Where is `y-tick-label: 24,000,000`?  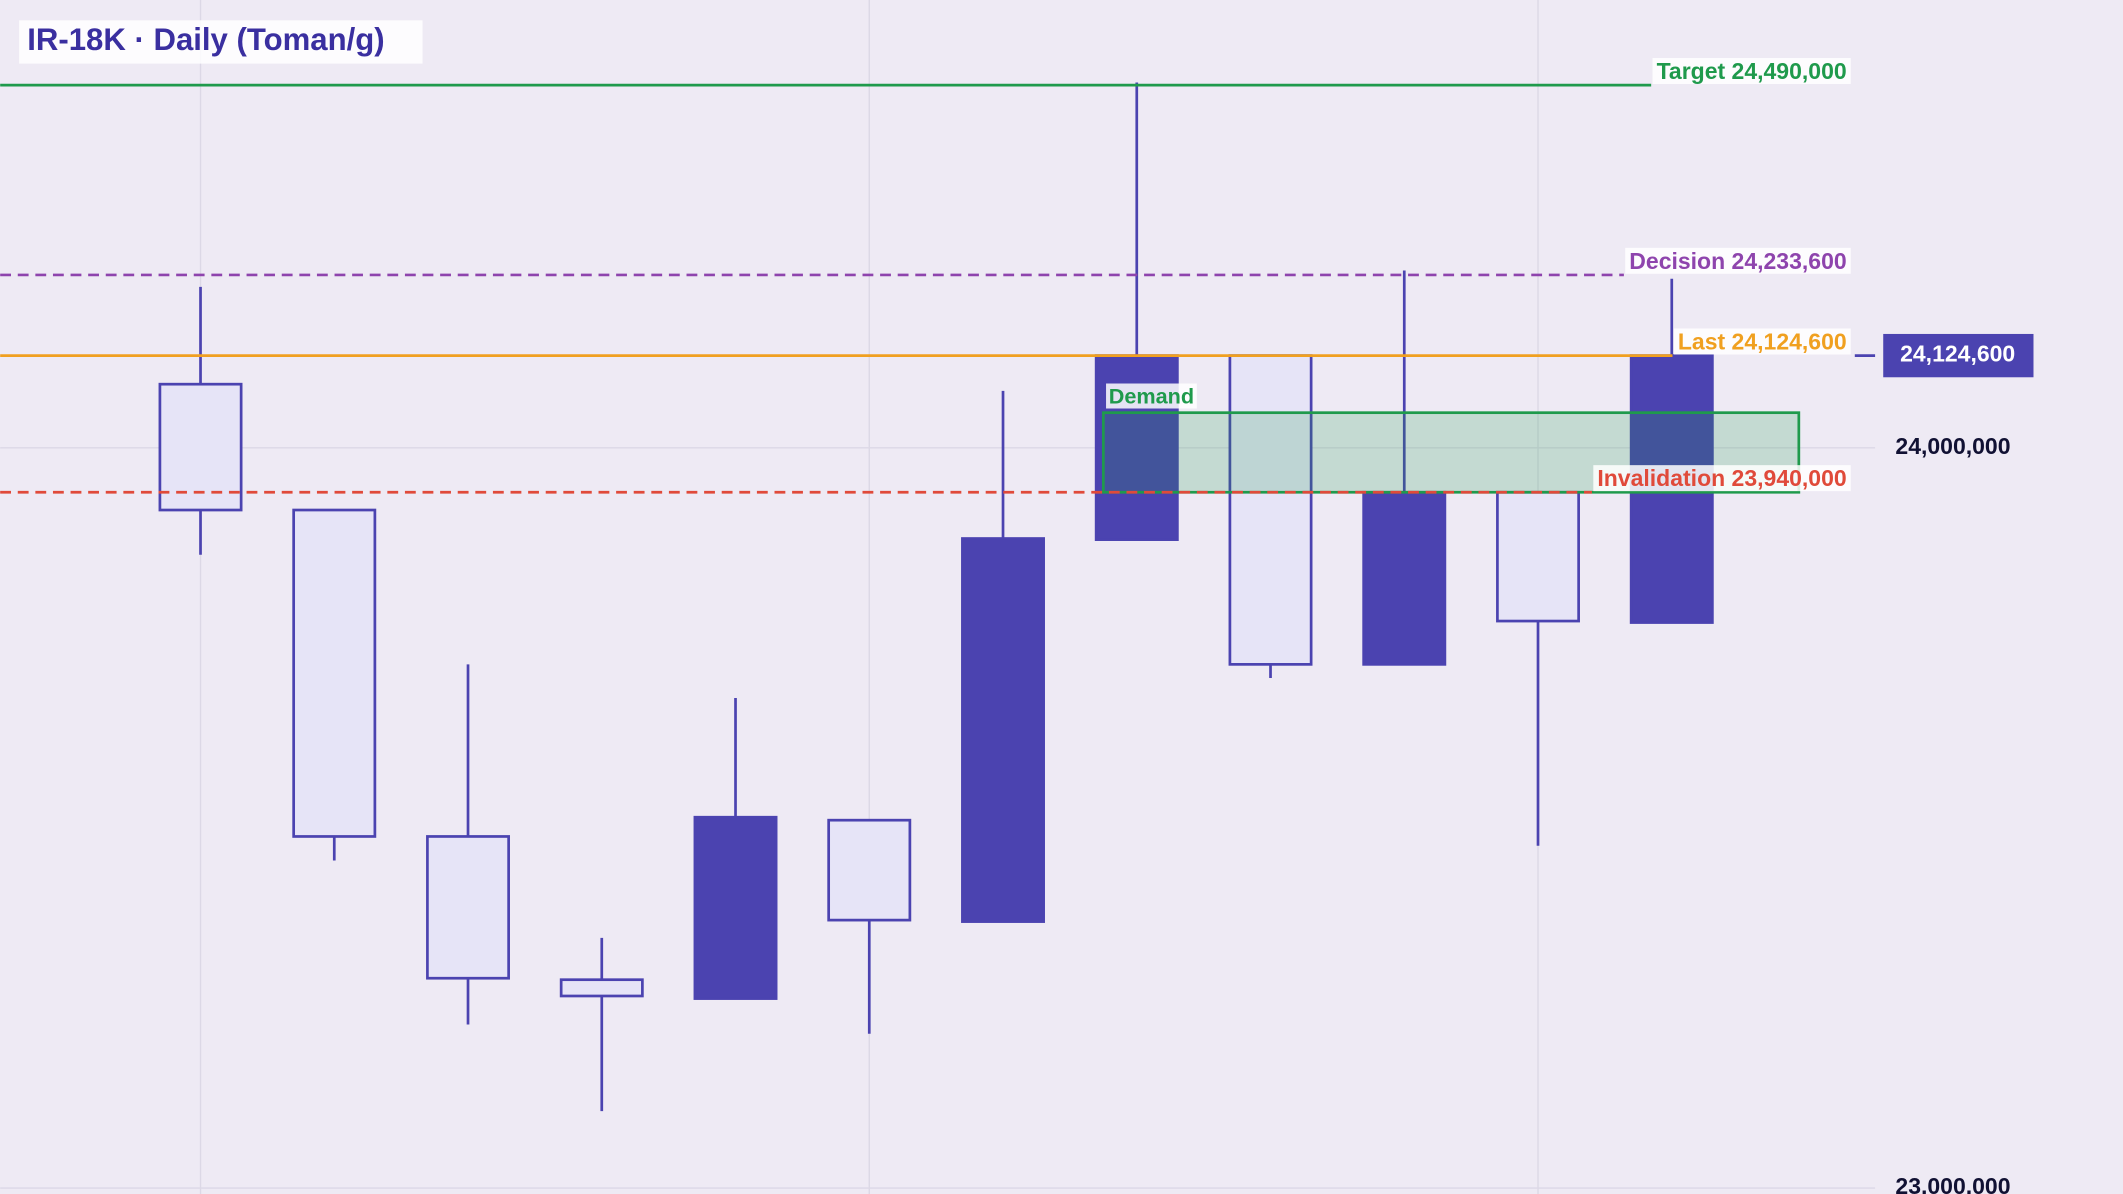
y-tick-label: 24,000,000 is located at coordinates (1952, 446).